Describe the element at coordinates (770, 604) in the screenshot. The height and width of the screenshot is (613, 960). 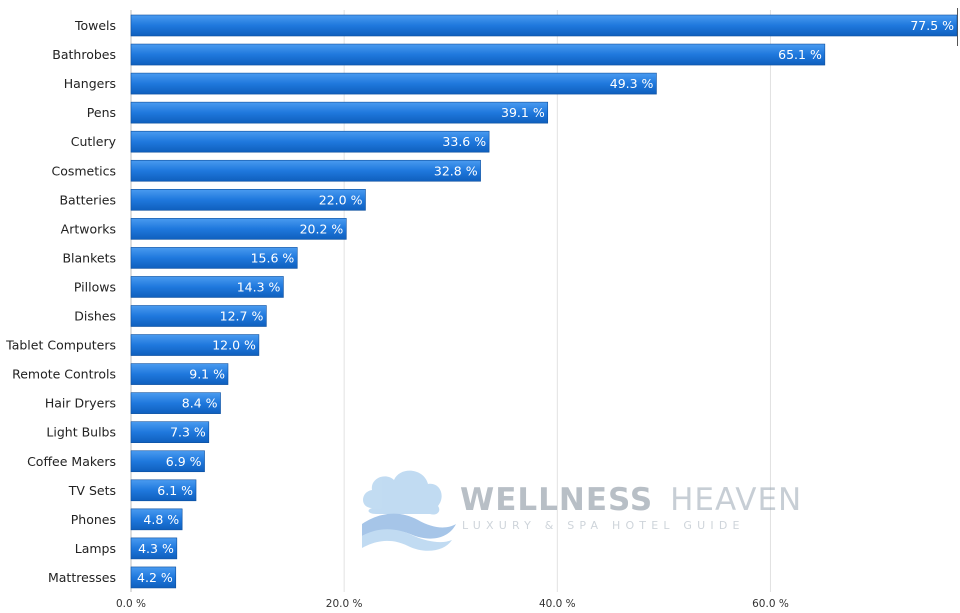
I see `x-tick-label: 60.0 %` at that location.